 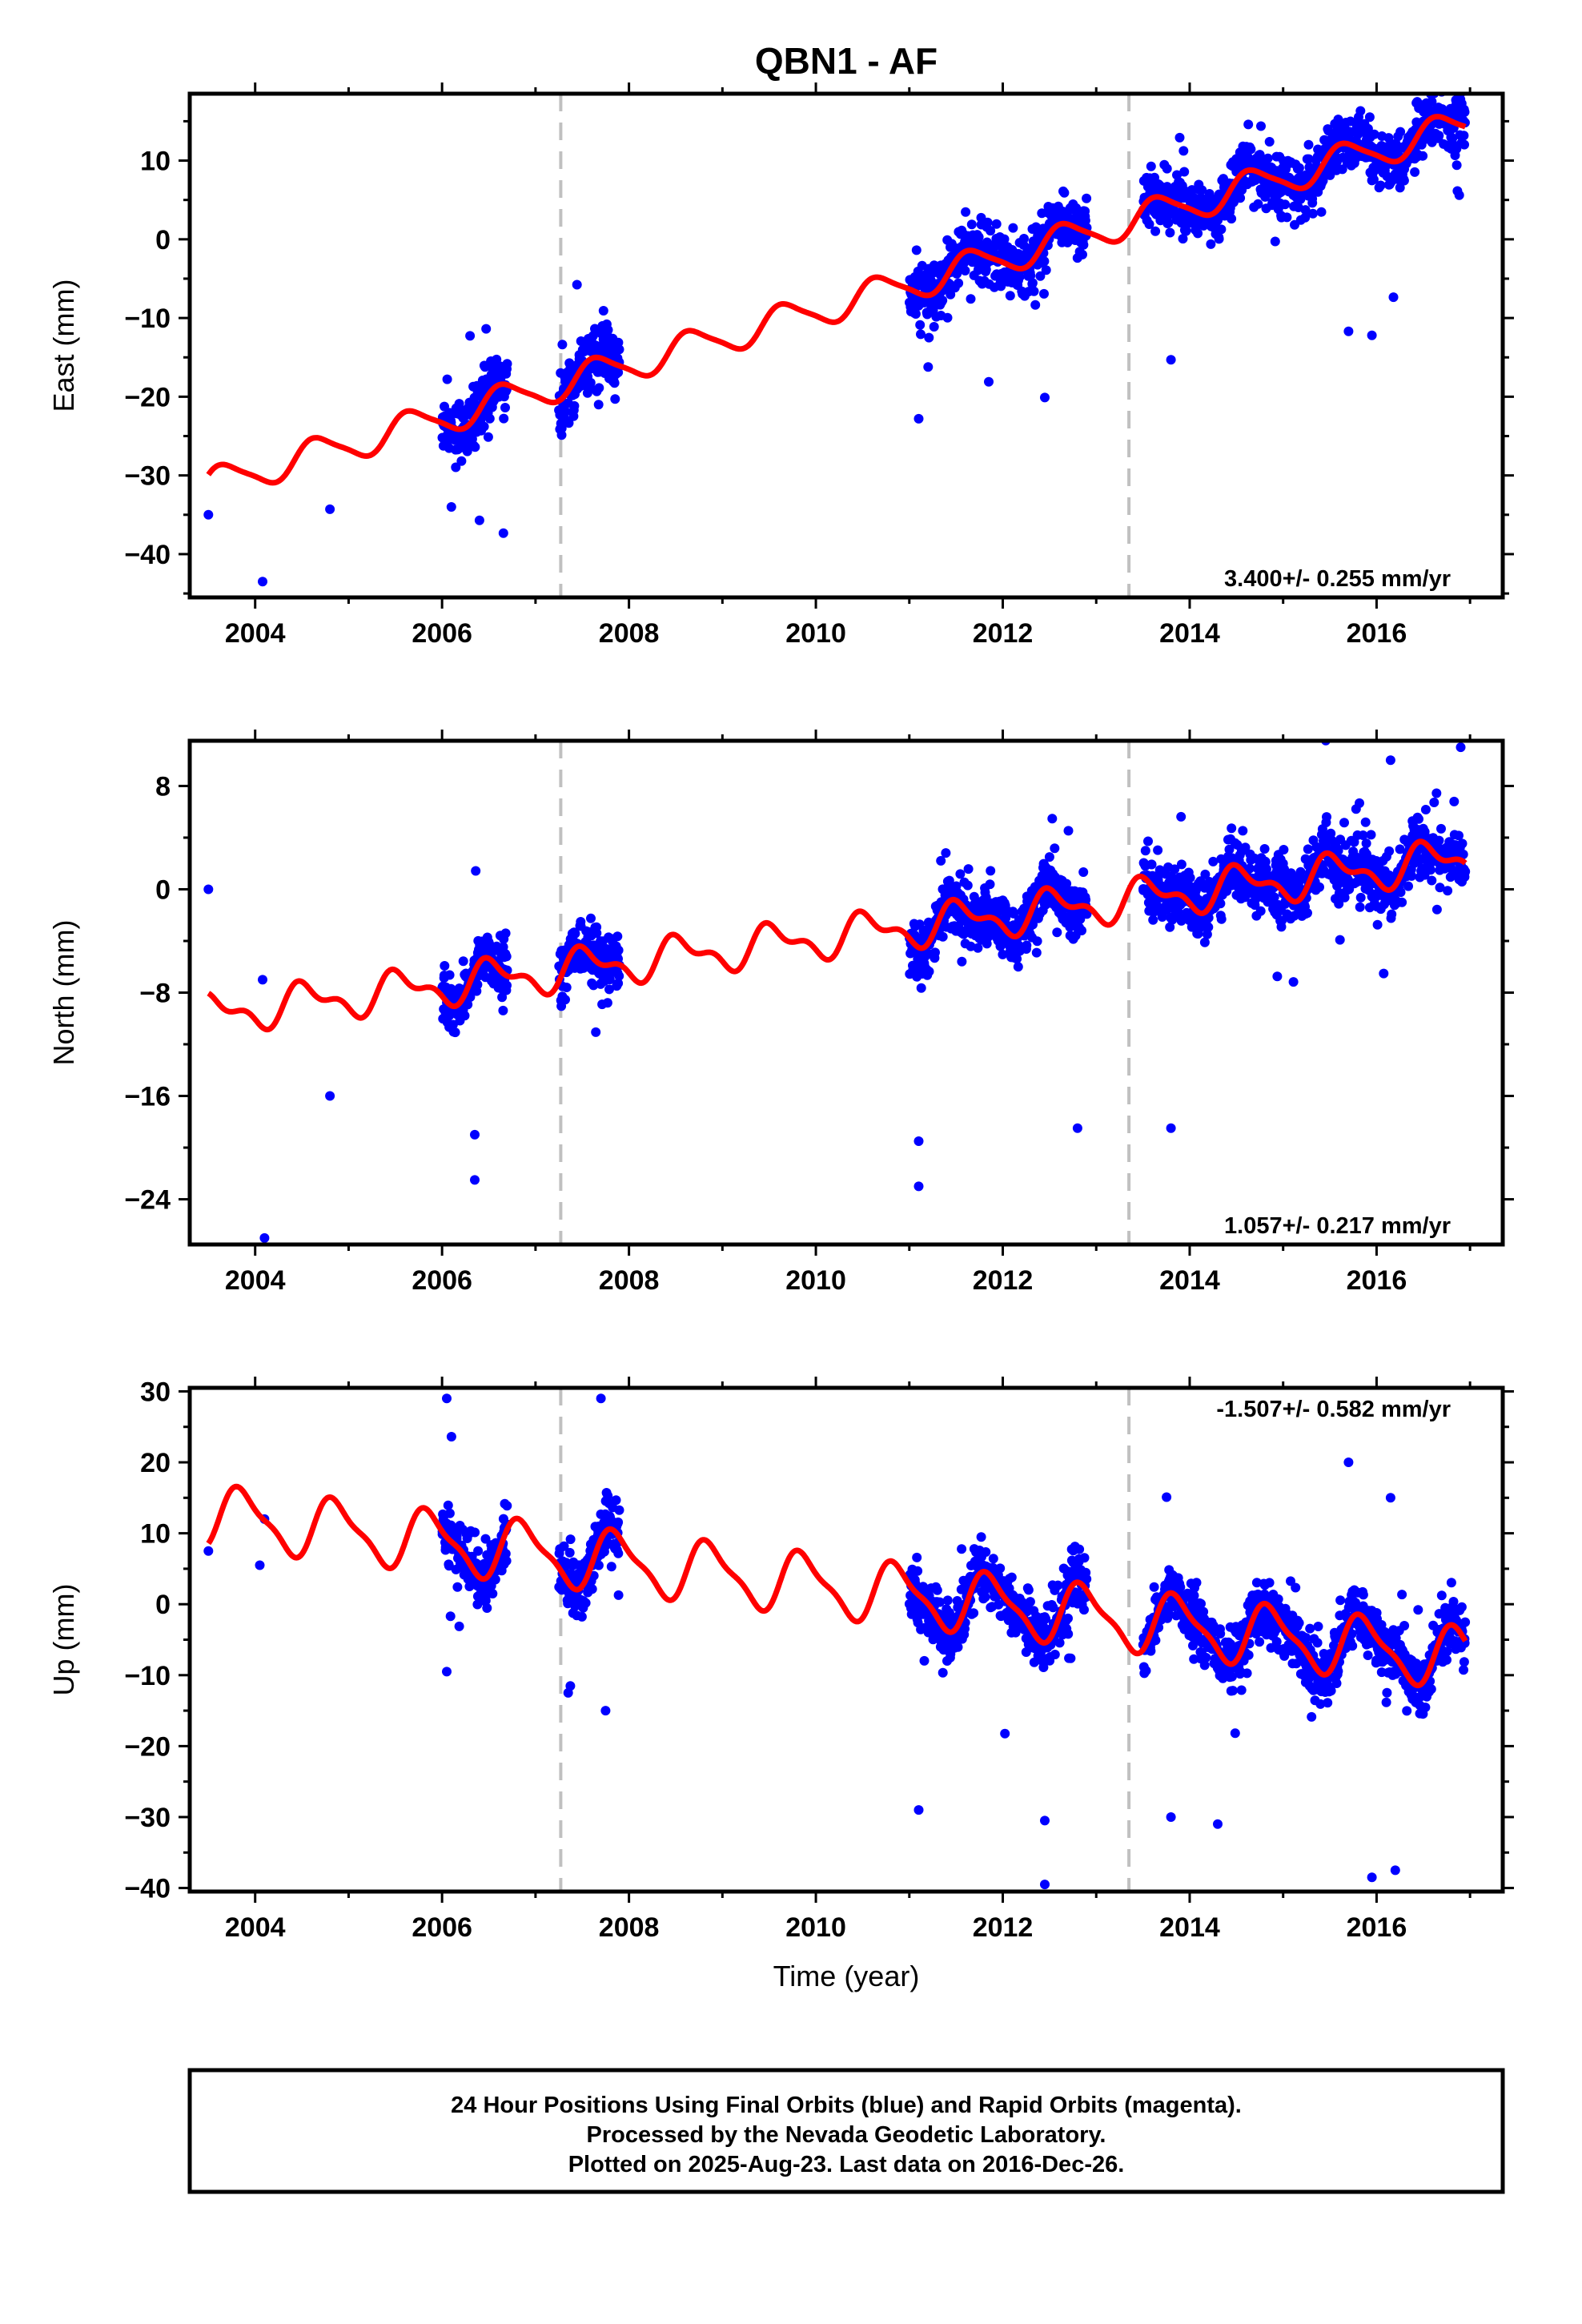 What do you see at coordinates (155, 162) in the screenshot?
I see `east-y-tick-label-10: 10` at bounding box center [155, 162].